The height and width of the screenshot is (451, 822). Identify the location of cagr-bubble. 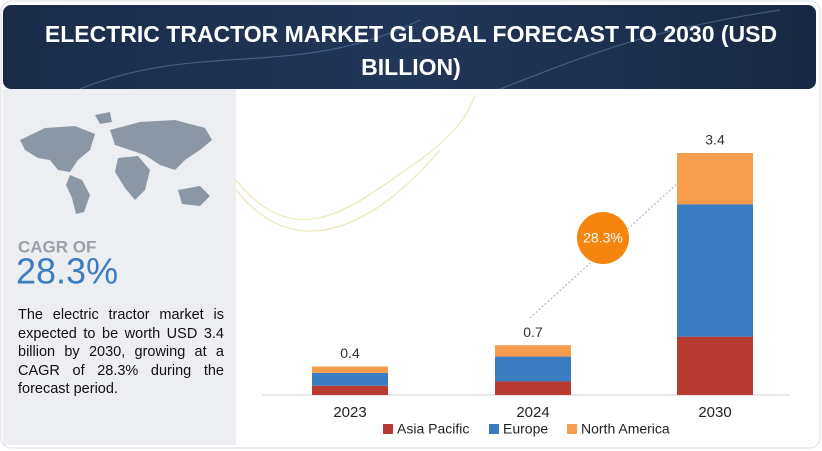
(603, 238).